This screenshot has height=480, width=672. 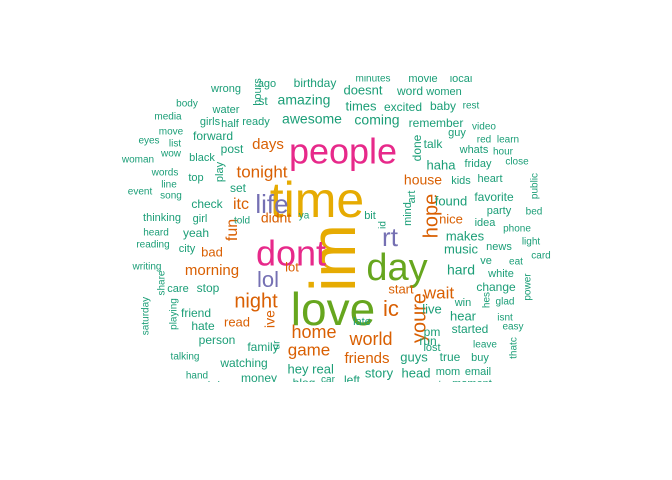 I want to click on cloud-word: tonight, so click(x=261, y=171).